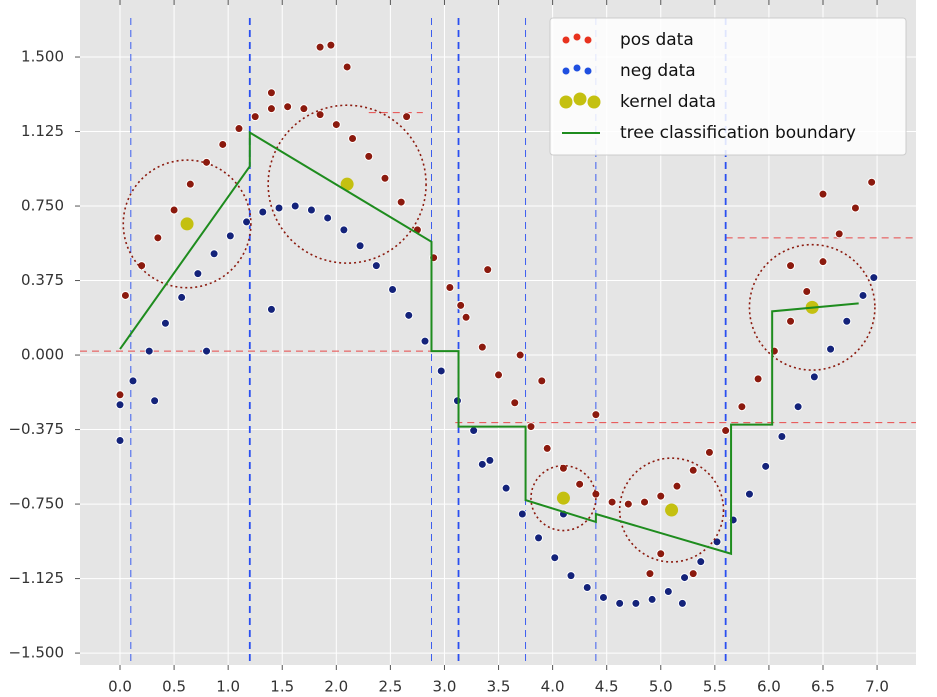  Describe the element at coordinates (36, 653) in the screenshot. I see `y-tick-label: −1.500` at that location.